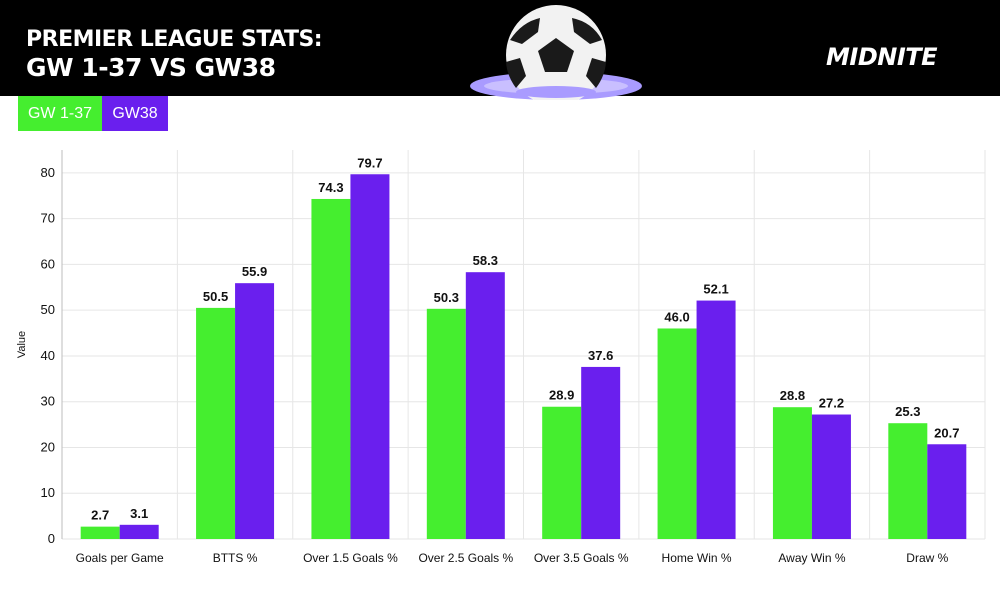  What do you see at coordinates (48, 172) in the screenshot?
I see `y-tick-label: 80` at bounding box center [48, 172].